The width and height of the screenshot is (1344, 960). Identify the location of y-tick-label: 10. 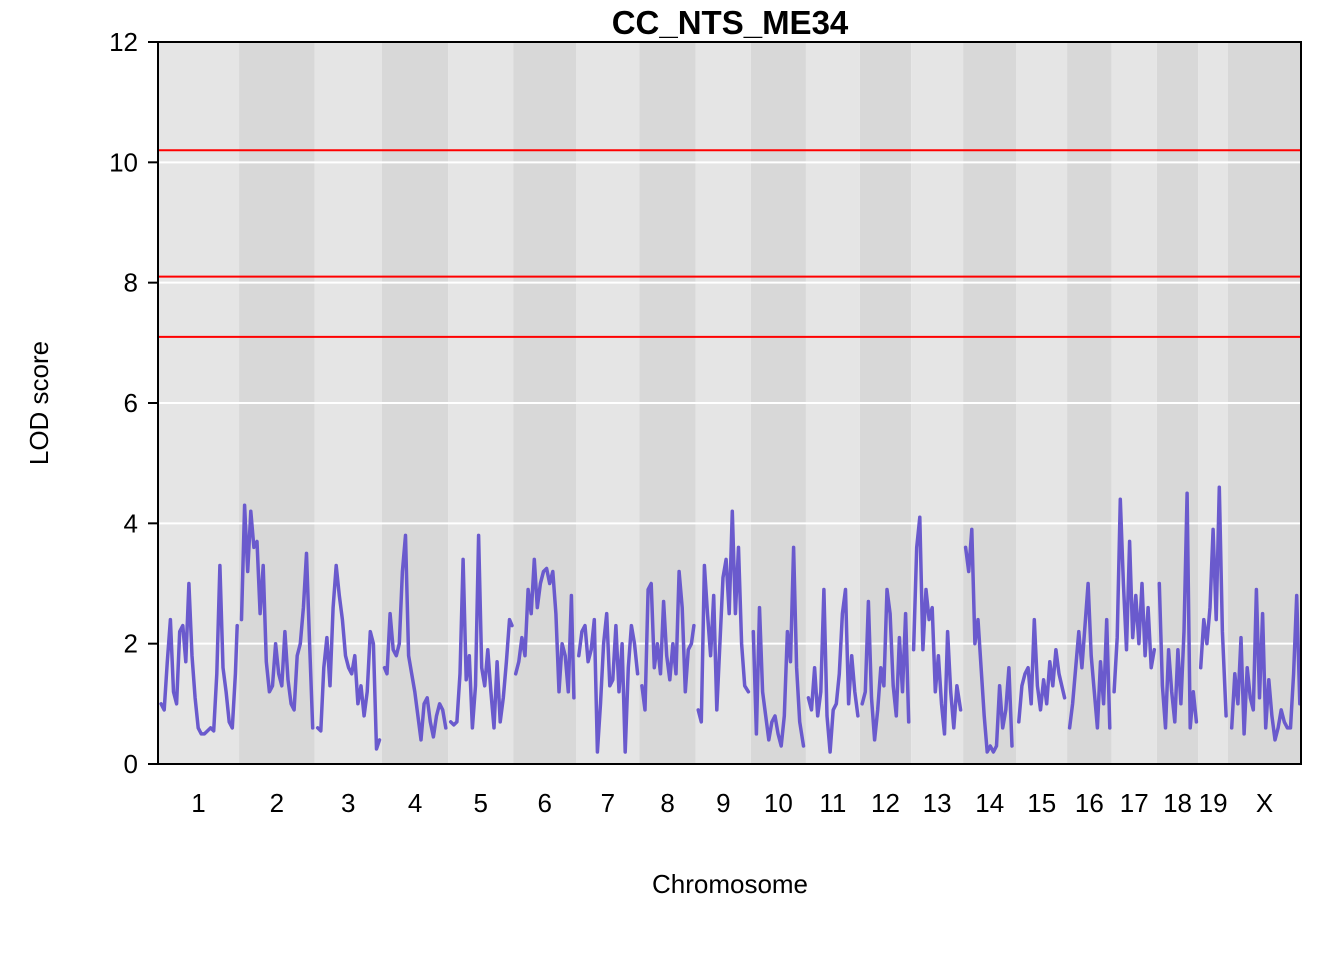
(123, 162).